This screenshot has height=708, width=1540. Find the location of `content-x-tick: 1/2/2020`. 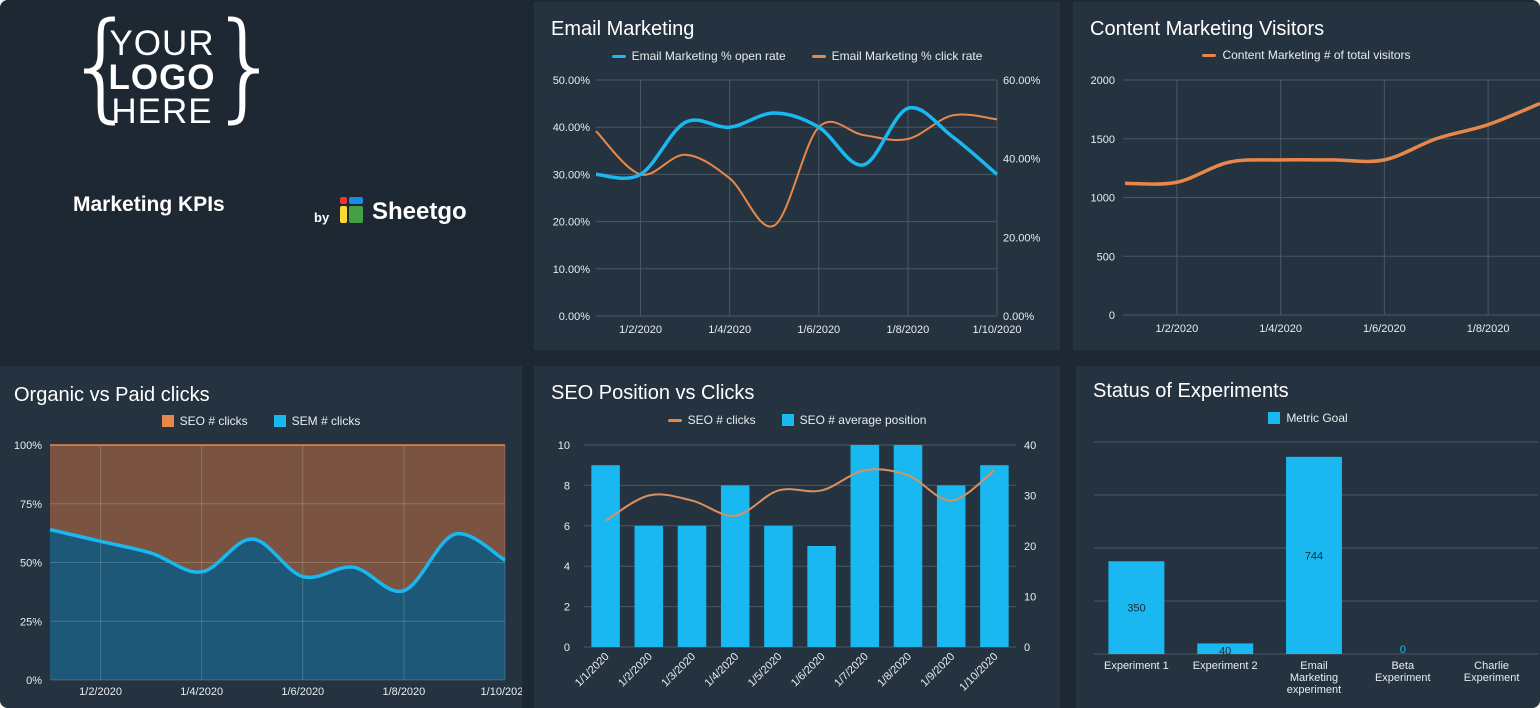

content-x-tick: 1/2/2020 is located at coordinates (1176, 329).